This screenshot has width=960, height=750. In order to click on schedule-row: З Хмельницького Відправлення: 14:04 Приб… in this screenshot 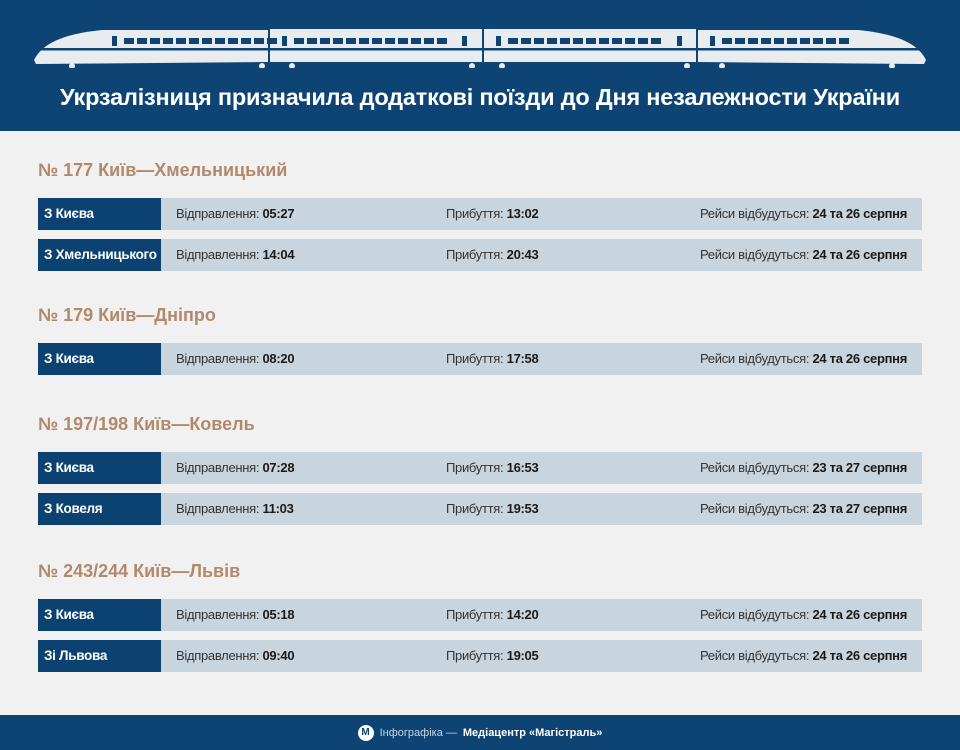, I will do `click(480, 255)`.